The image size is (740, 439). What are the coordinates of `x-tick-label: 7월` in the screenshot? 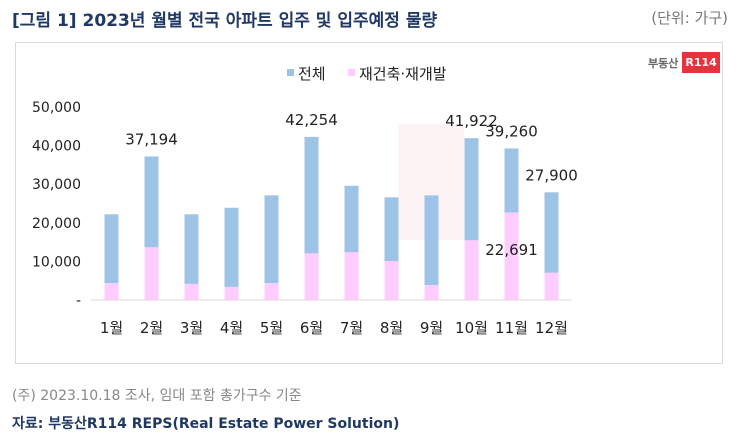 It's located at (351, 328).